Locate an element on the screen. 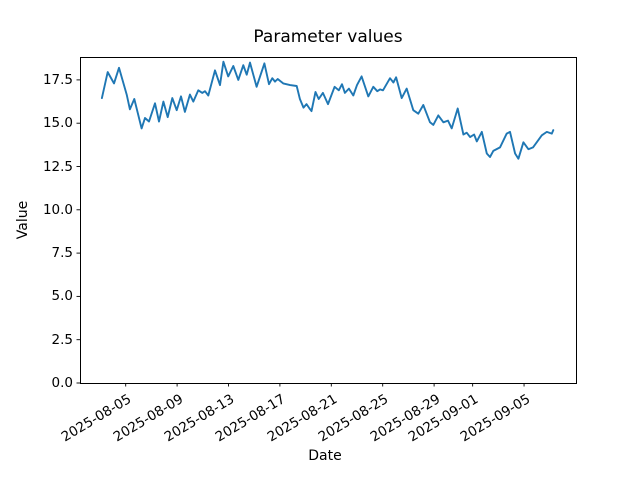 Image resolution: width=640 pixels, height=480 pixels. y-tick-label: 12.5 is located at coordinates (57, 166).